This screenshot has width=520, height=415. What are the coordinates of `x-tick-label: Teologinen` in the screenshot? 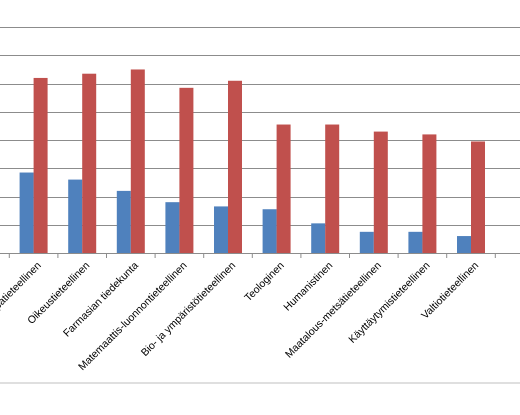 It's located at (264, 282).